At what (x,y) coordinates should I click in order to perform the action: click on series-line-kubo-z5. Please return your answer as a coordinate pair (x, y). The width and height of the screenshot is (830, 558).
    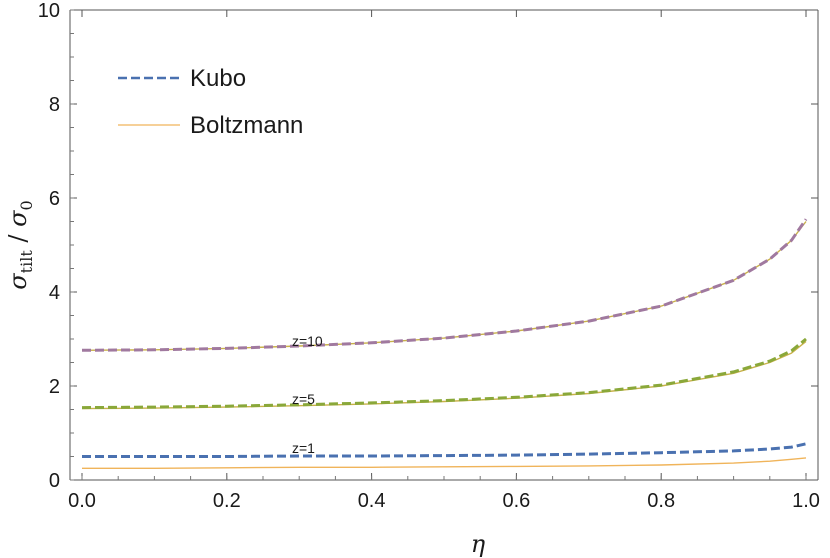
    Looking at the image, I should click on (444, 373).